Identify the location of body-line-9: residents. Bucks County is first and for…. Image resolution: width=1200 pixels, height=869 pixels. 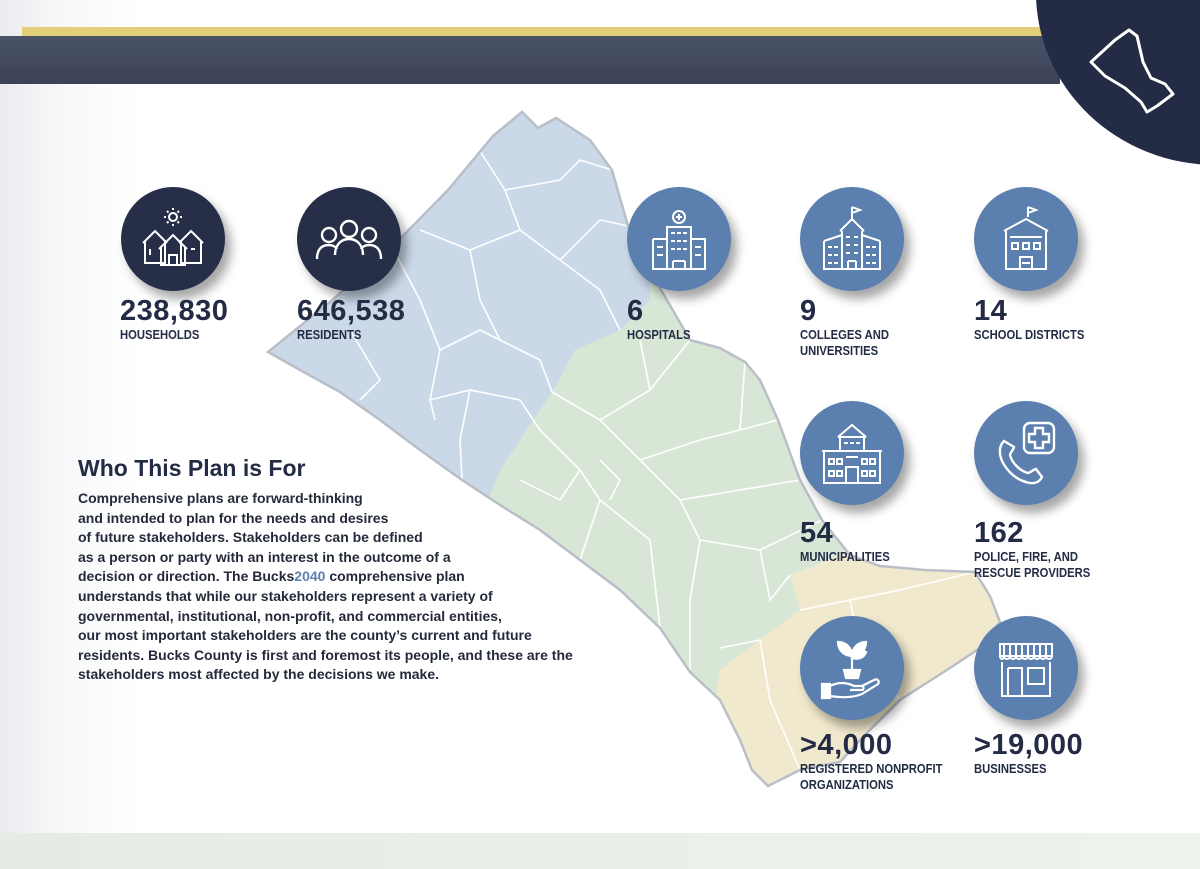
(325, 654).